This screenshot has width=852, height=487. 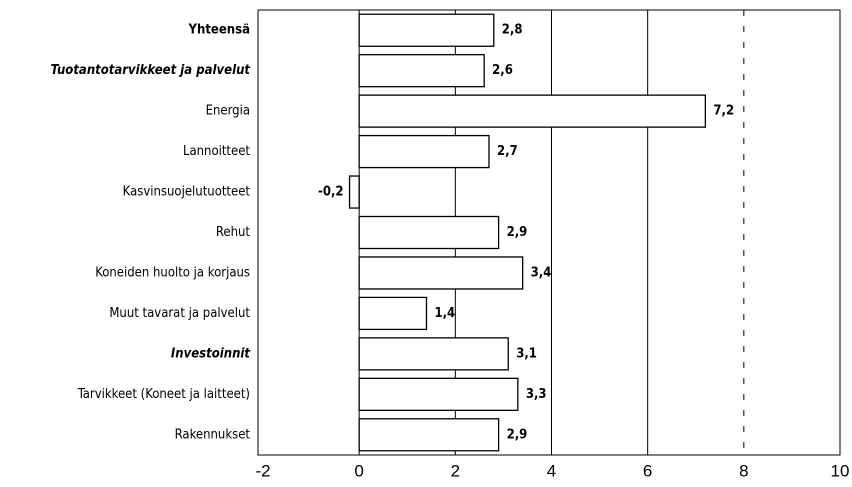 I want to click on value-label: 7,2, so click(x=723, y=111).